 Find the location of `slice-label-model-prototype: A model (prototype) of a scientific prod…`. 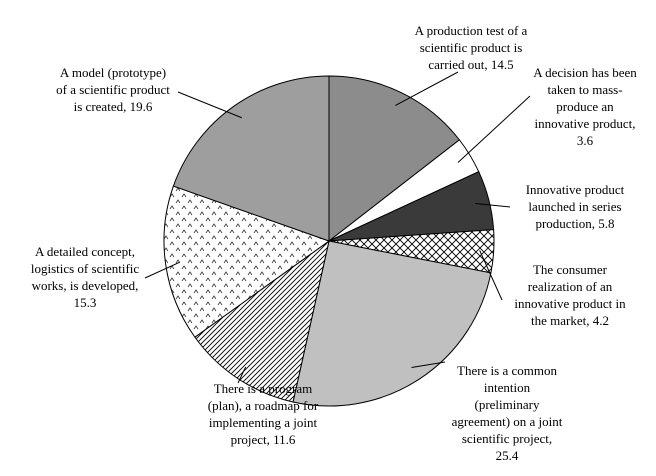

slice-label-model-prototype: A model (prototype) of a scientific prod… is located at coordinates (113, 89).